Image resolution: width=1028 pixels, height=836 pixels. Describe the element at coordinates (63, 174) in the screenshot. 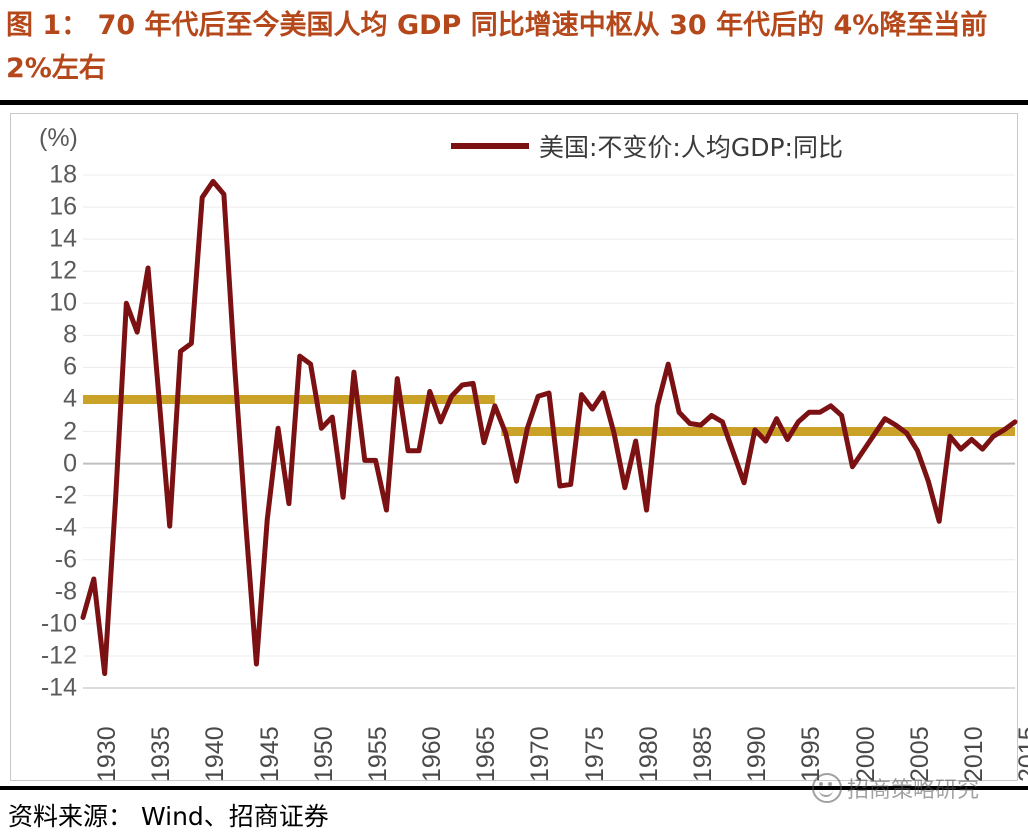

I see `y-tick-label: 18` at that location.